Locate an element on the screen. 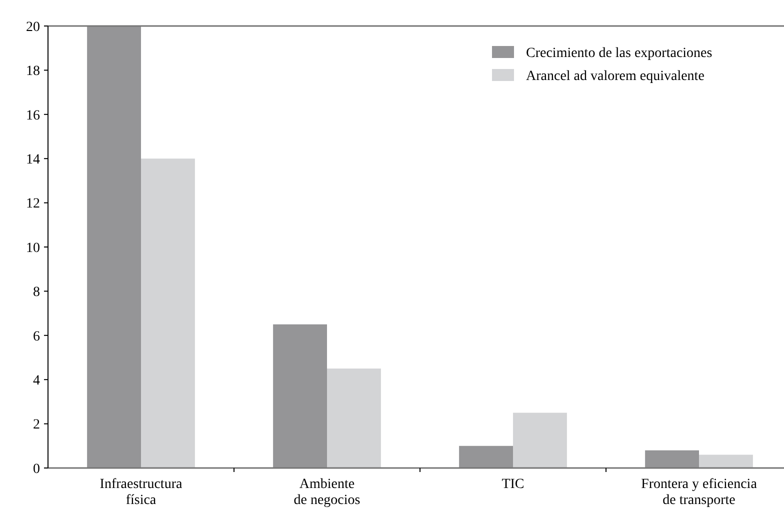  y-tick-label: 6 is located at coordinates (36, 336).